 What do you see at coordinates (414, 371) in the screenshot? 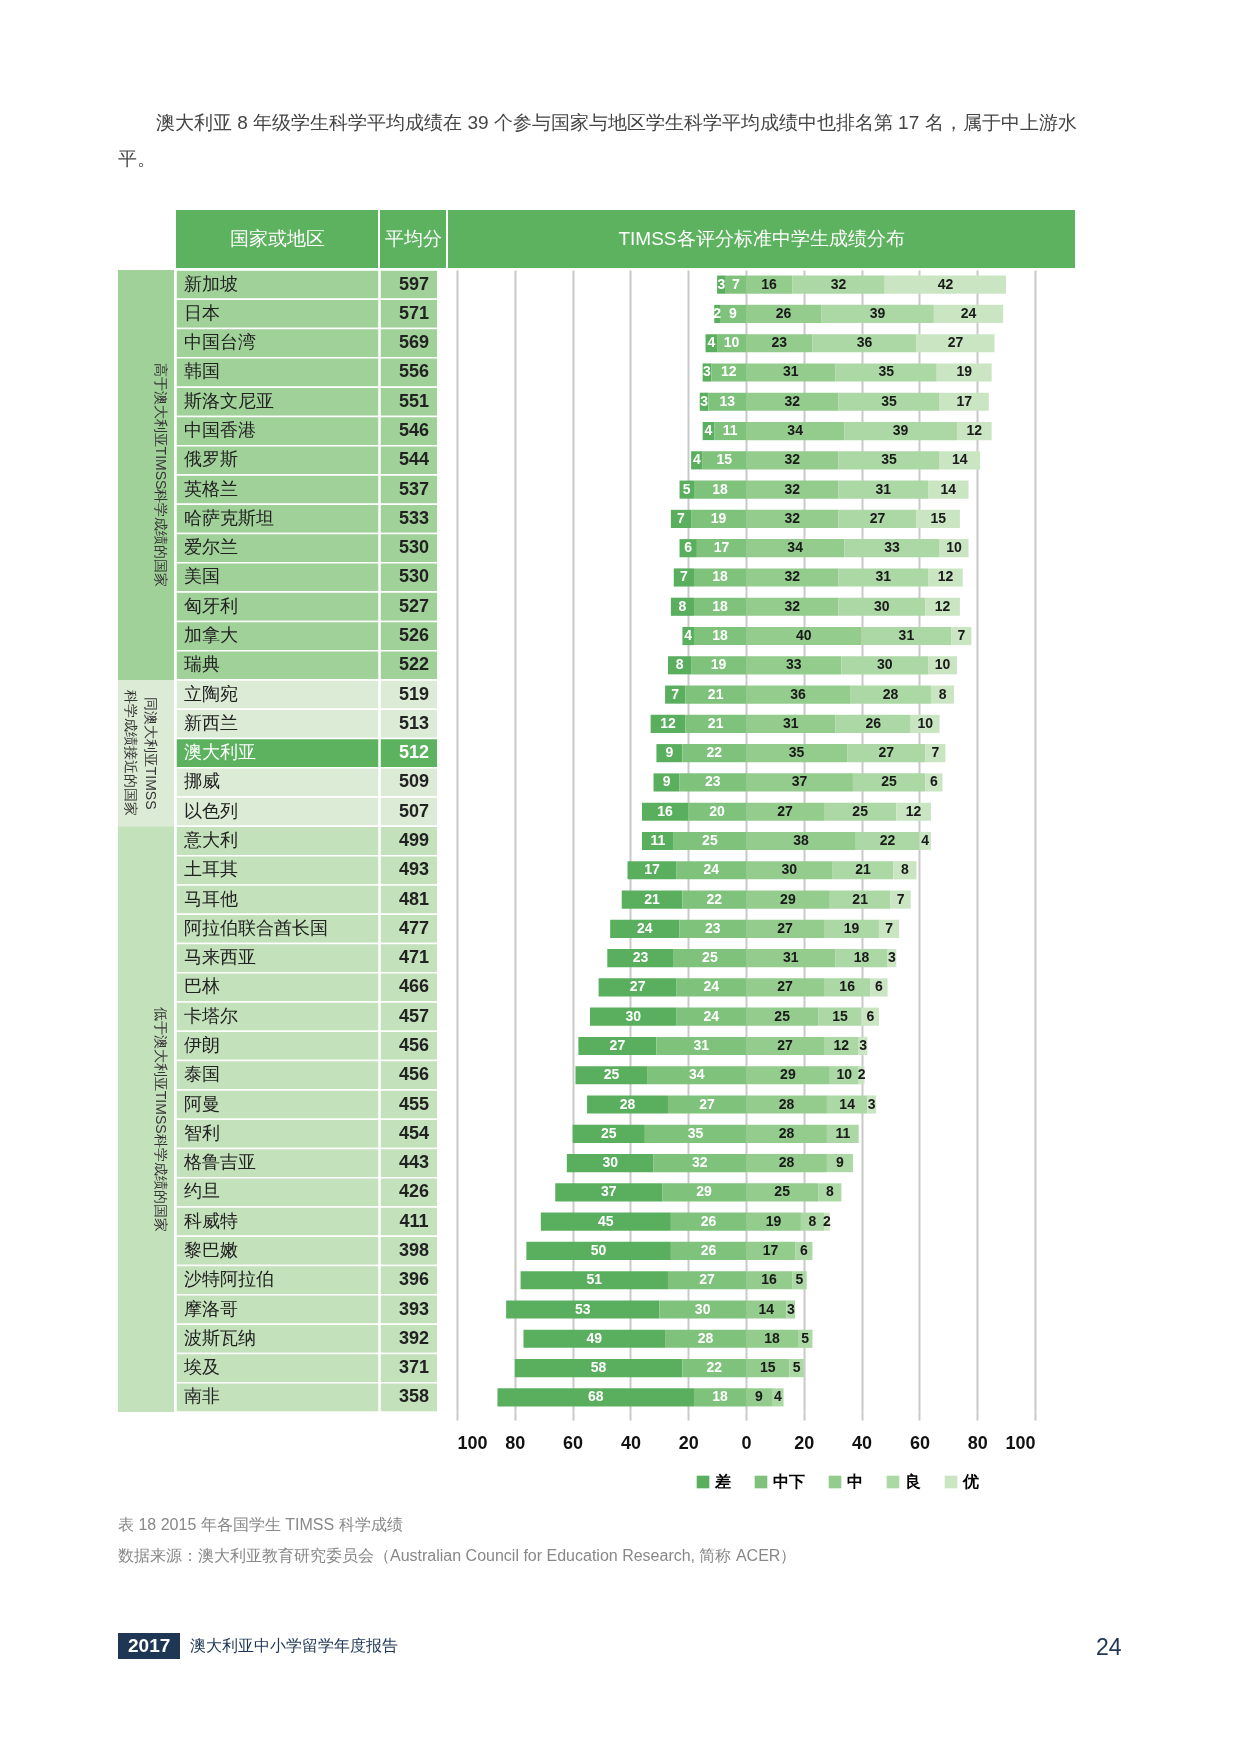
I see `data-label: 556` at bounding box center [414, 371].